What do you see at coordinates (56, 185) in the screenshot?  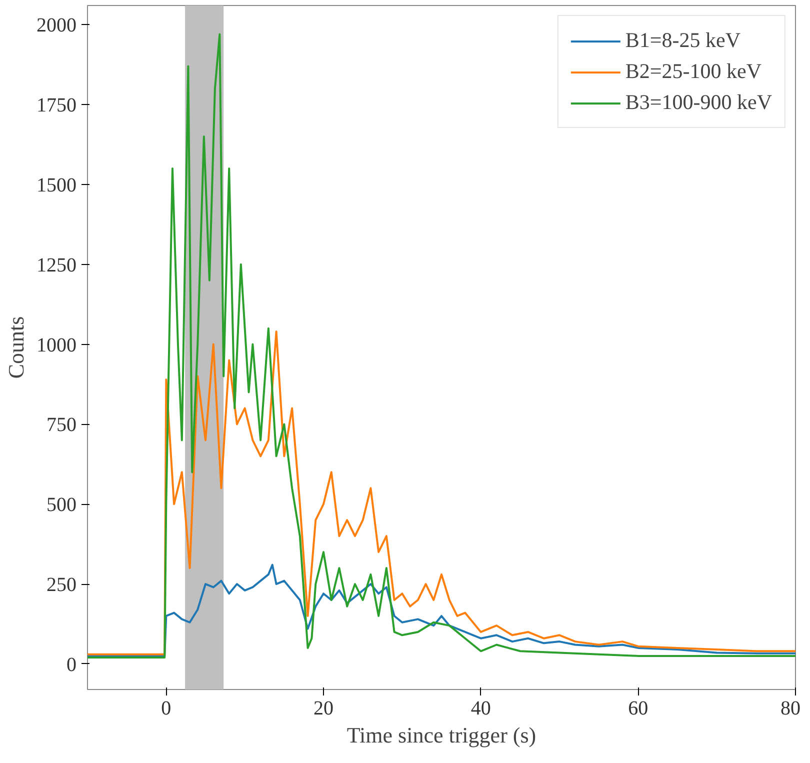 I see `y-tick-label: 1500` at bounding box center [56, 185].